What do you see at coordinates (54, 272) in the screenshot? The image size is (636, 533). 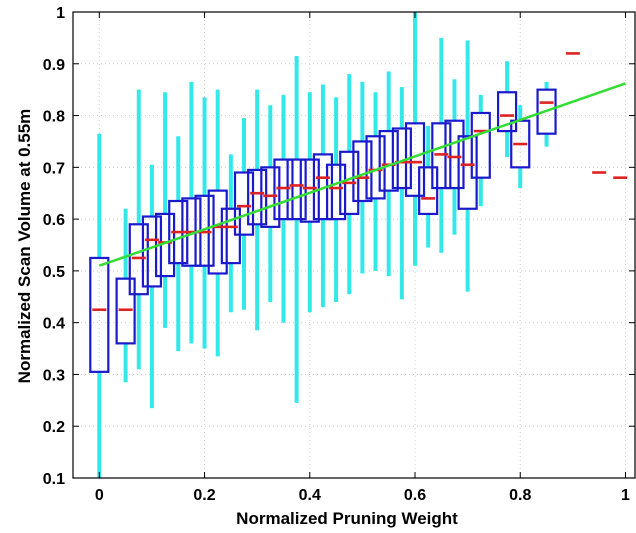 I see `y-tick-label: 0.5` at bounding box center [54, 272].